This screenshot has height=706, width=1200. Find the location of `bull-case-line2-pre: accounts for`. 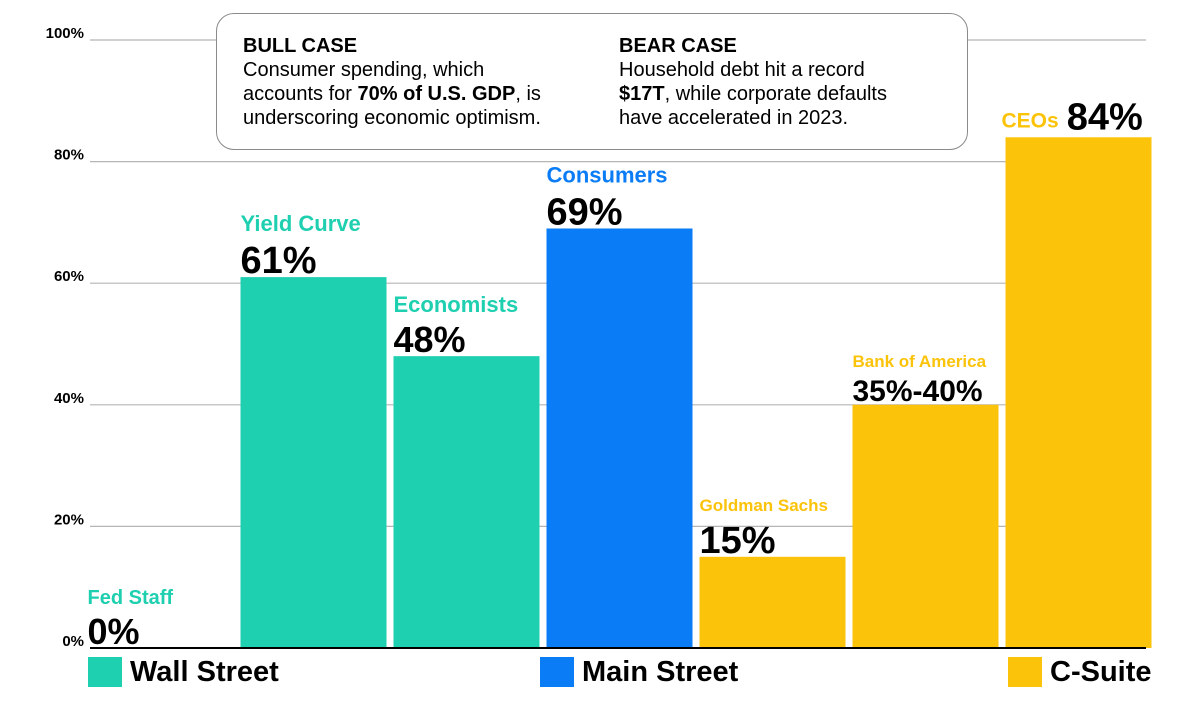

bull-case-line2-pre: accounts for is located at coordinates (300, 94).